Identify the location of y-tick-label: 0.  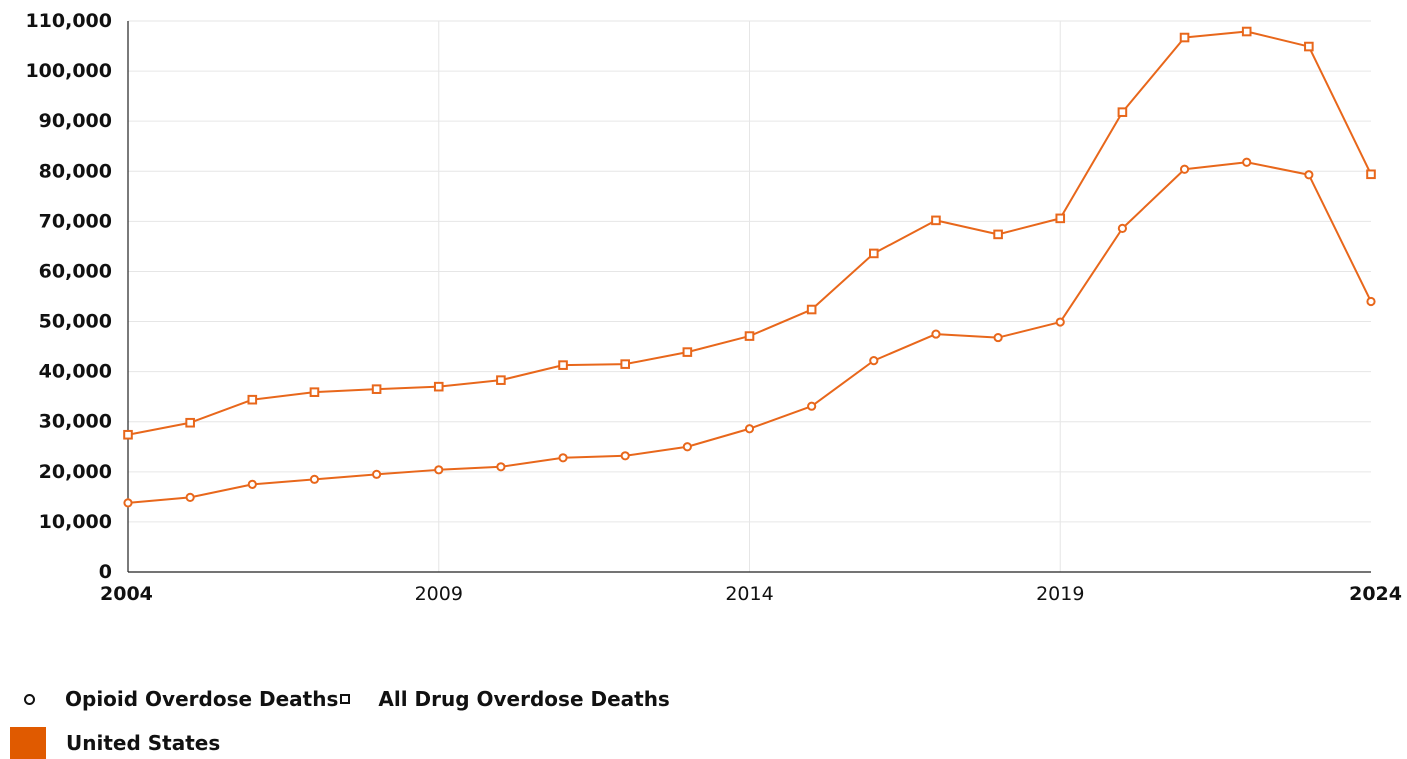
(105, 572).